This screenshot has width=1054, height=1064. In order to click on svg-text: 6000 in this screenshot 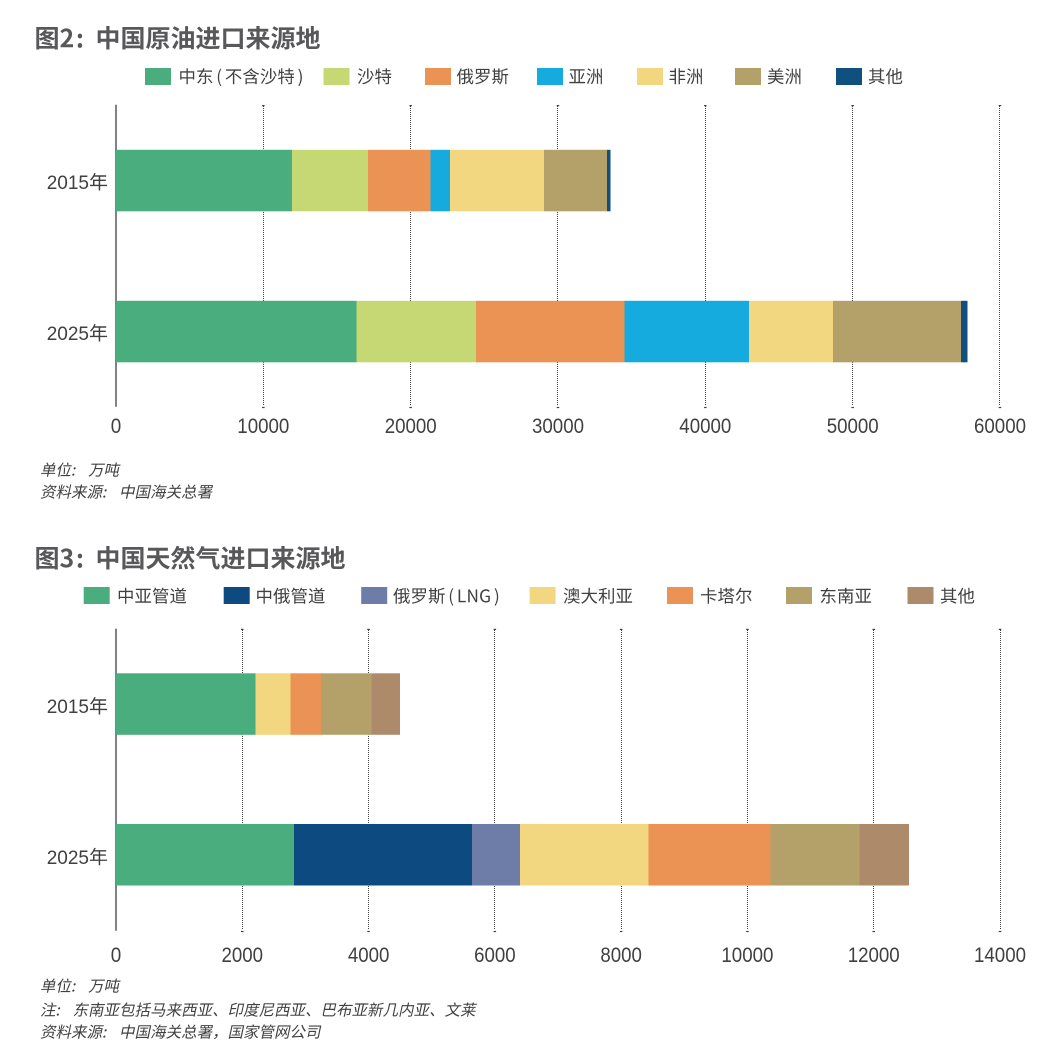, I will do `click(495, 955)`.